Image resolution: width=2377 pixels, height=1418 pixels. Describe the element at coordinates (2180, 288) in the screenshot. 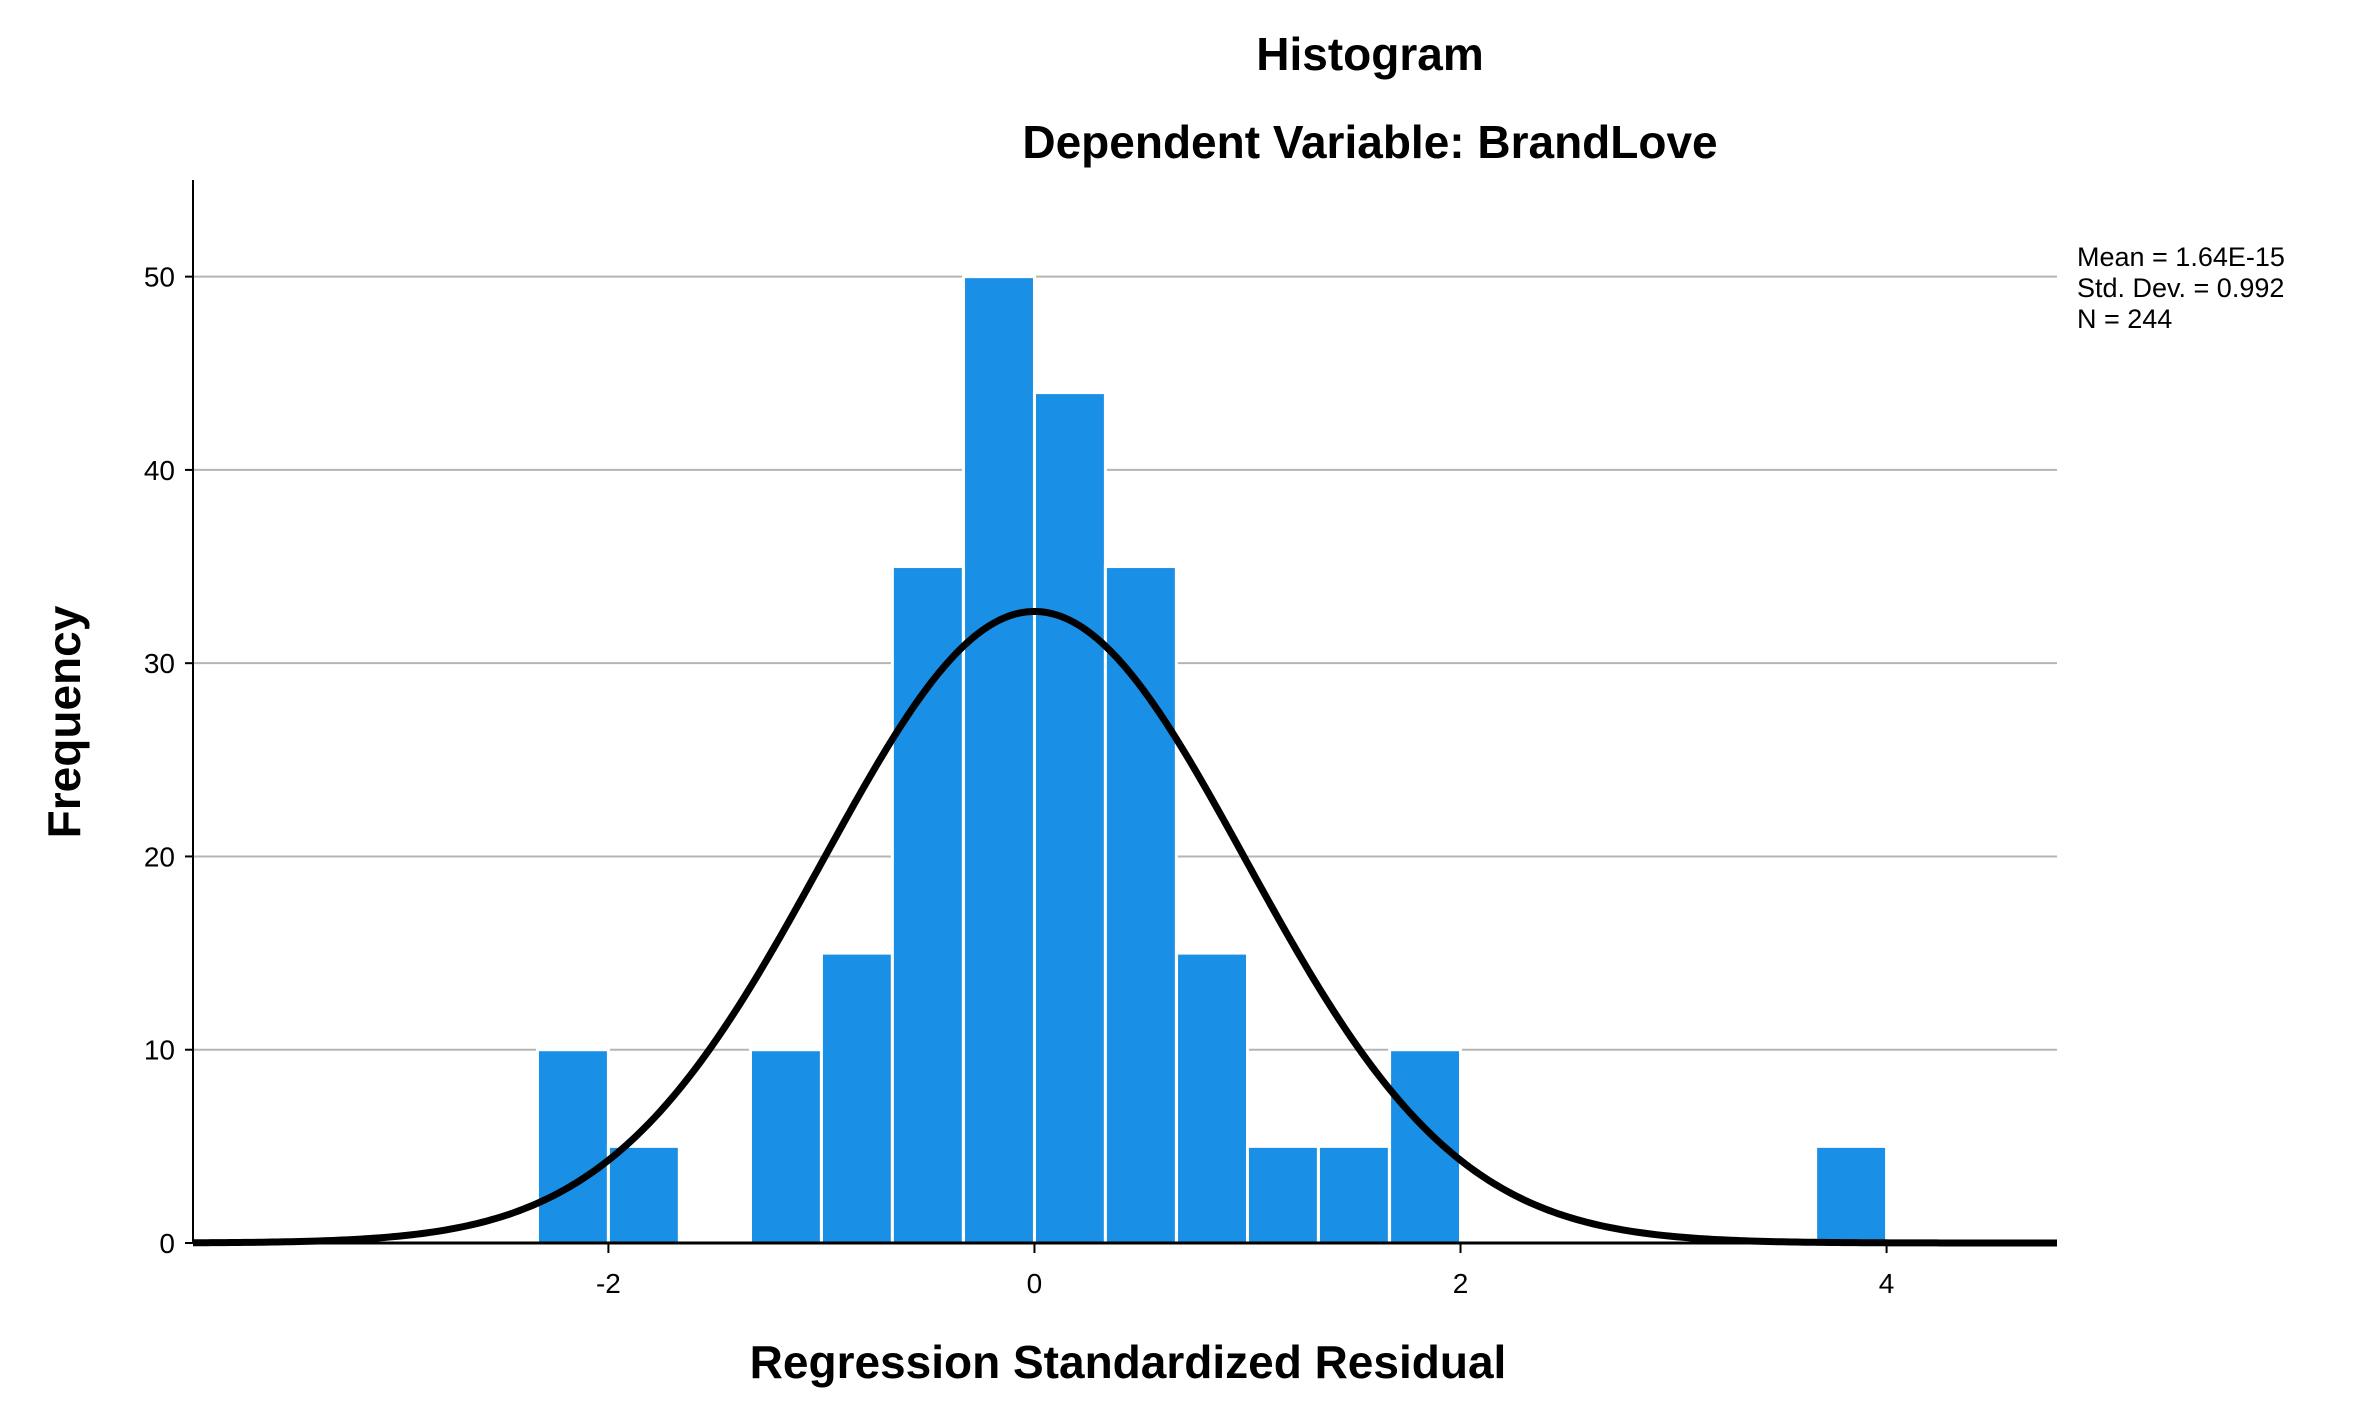

I see `stats-line-1: Std. Dev. = 0.992` at that location.